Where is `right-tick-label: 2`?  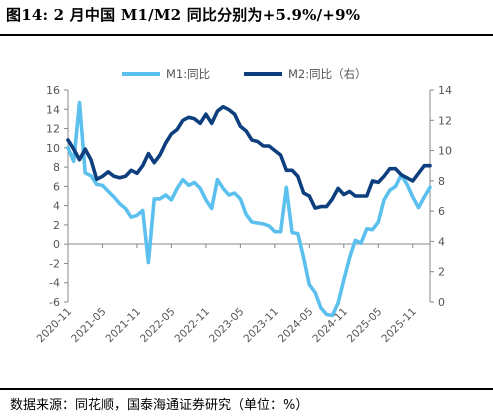
right-tick-label: 2 is located at coordinates (441, 272).